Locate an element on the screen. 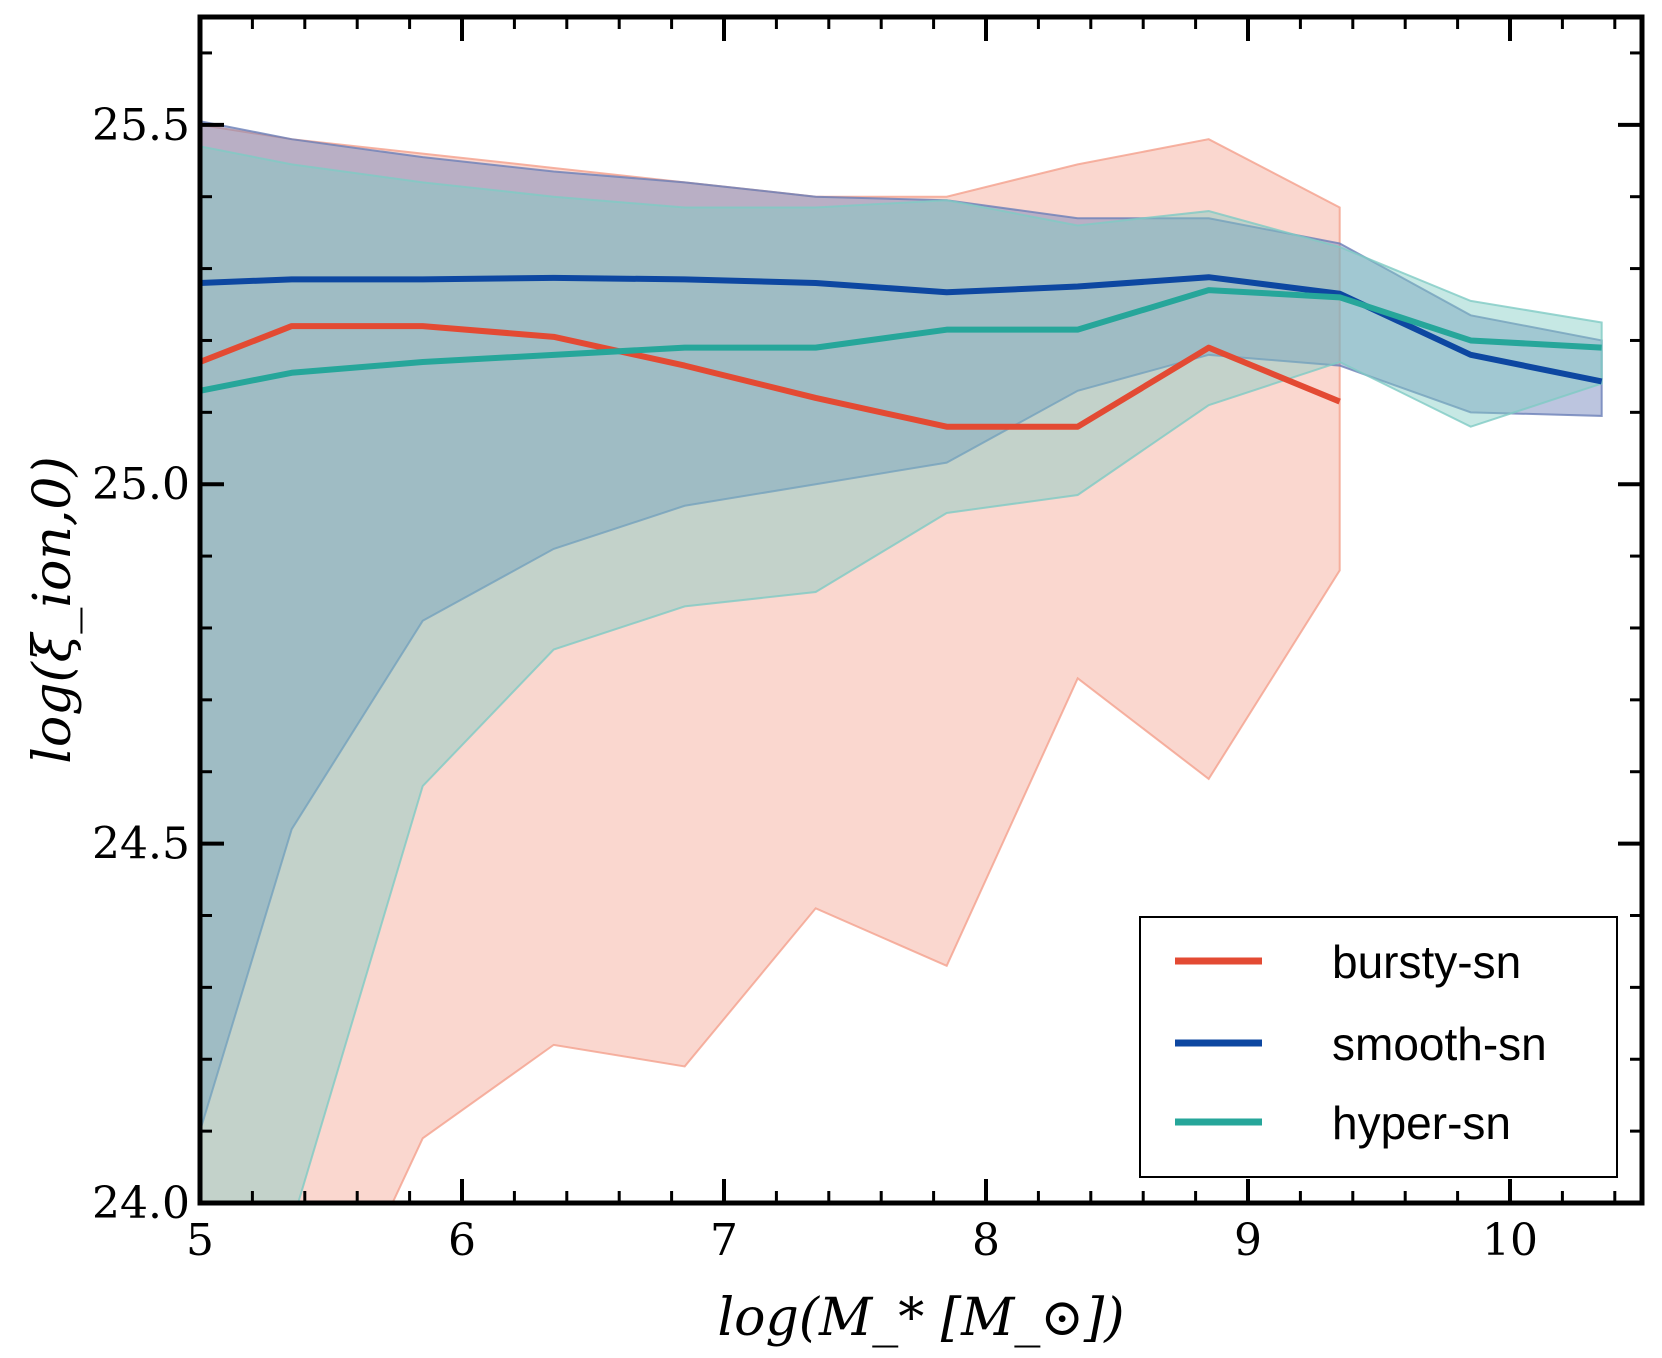 Image resolution: width=1662 pixels, height=1358 pixels. x-tick-label: 8 is located at coordinates (986, 1240).